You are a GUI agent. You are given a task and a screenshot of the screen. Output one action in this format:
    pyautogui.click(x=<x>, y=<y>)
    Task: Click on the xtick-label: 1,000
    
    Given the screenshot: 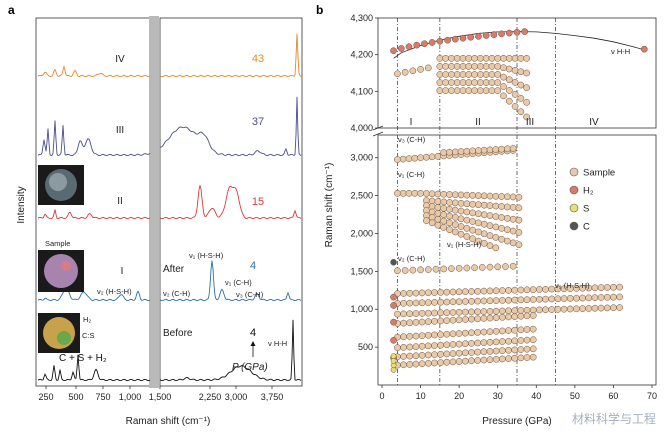 What is the action you would take?
    pyautogui.click(x=130, y=397)
    